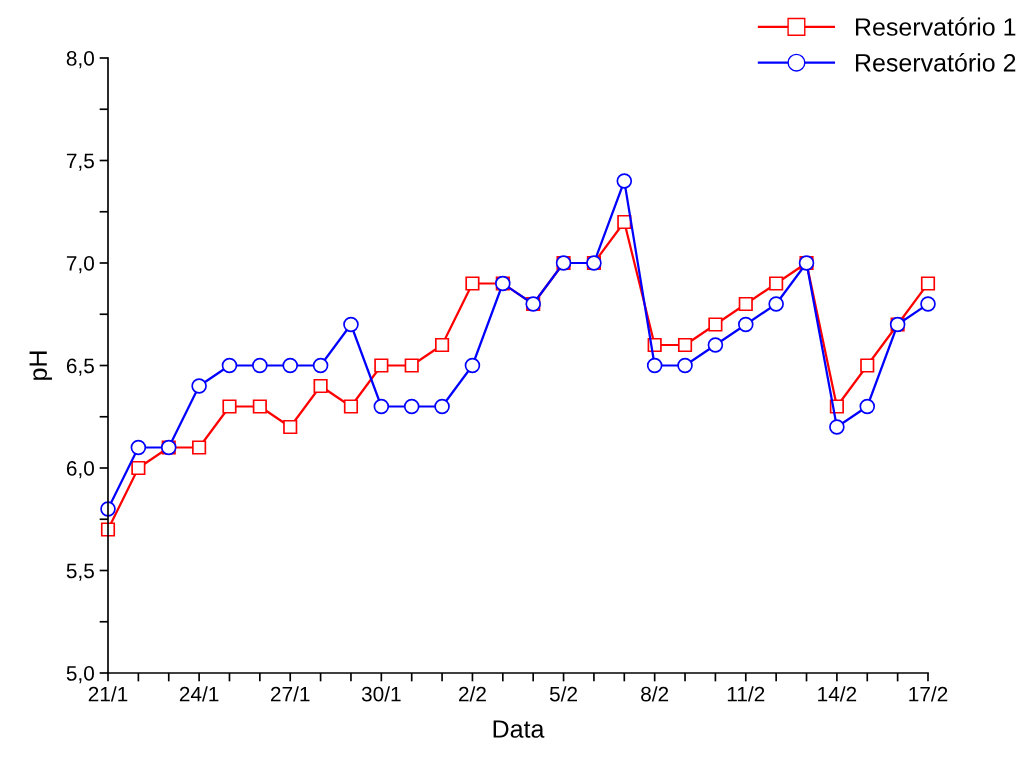  Describe the element at coordinates (80, 265) in the screenshot. I see `y-tick-label: 7,0` at that location.